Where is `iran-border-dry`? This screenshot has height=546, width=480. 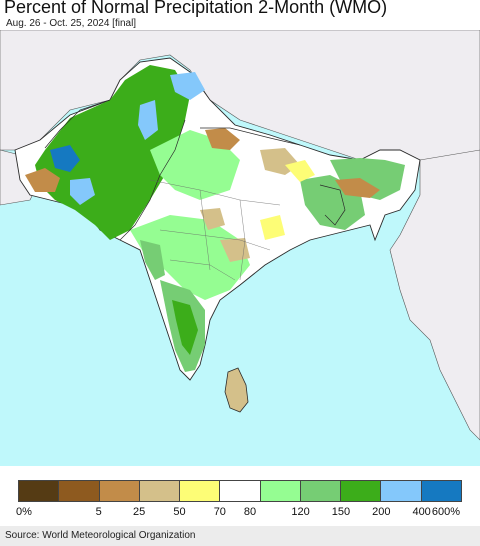
iran-border-dry is located at coordinates (42, 180).